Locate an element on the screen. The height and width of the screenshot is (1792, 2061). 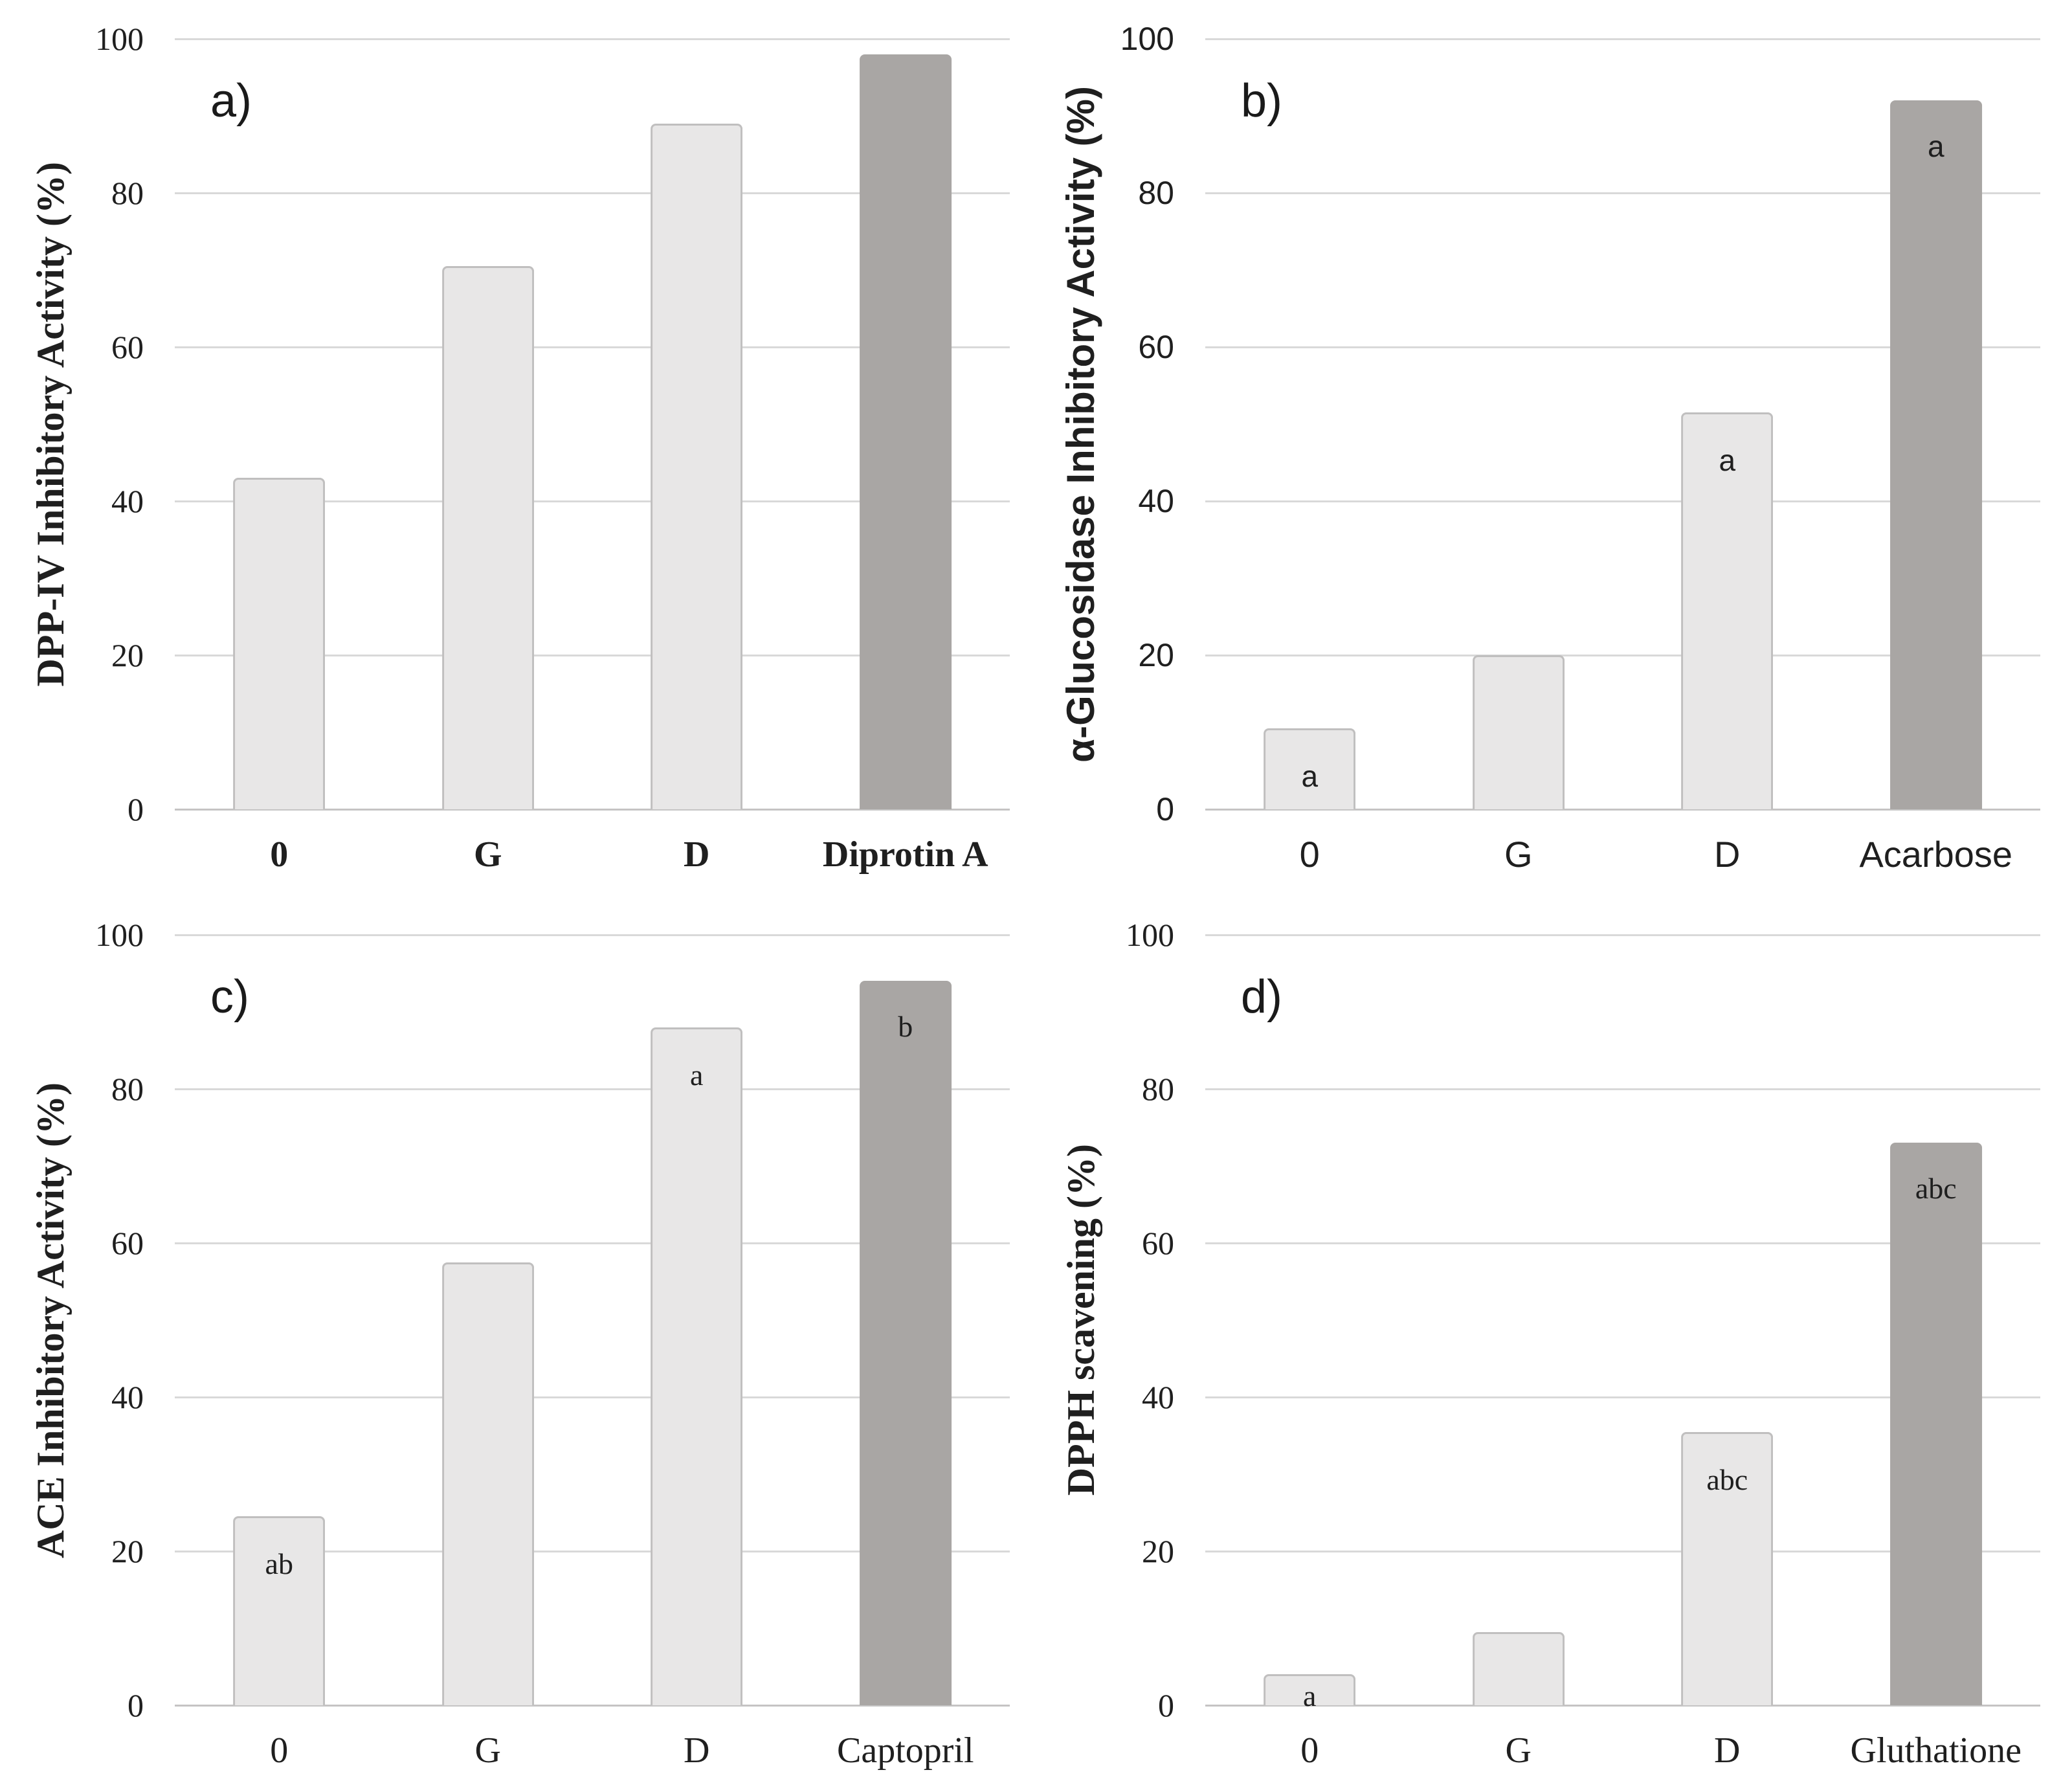
bar-slot-gluthatione: abc is located at coordinates (1937, 1320).